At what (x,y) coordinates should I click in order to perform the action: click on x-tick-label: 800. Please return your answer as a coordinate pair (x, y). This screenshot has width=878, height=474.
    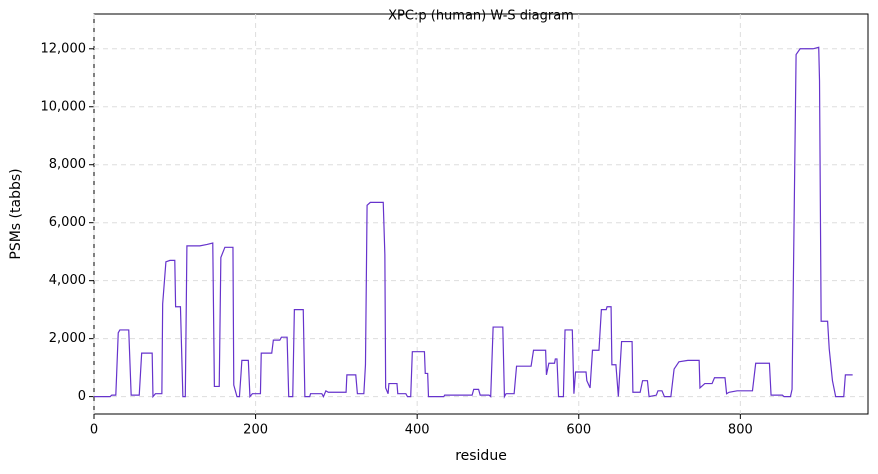
    Looking at the image, I should click on (740, 430).